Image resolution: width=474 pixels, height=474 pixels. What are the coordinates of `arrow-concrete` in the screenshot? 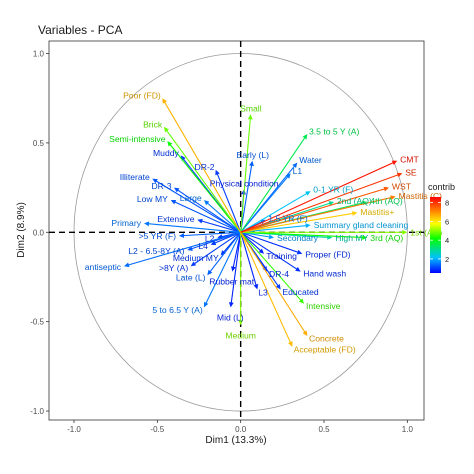 It's located at (274, 283).